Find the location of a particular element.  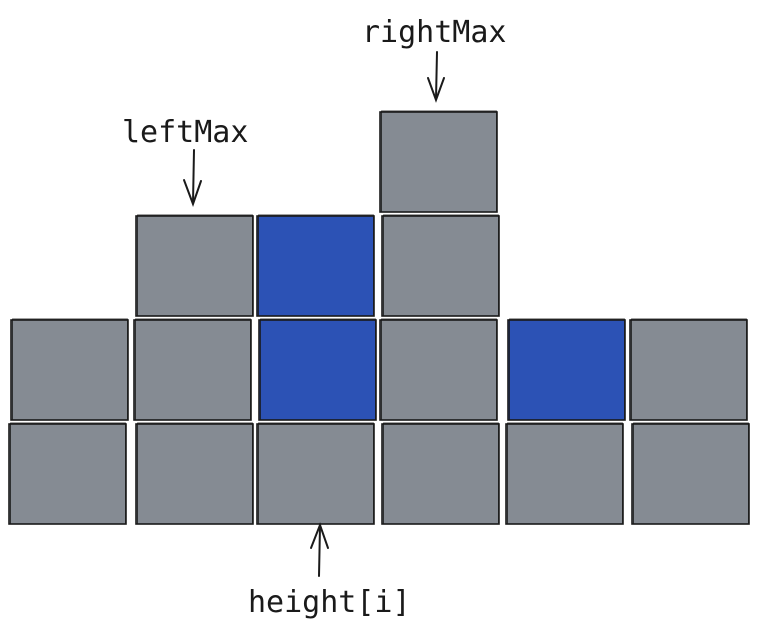

height-i-arrow-icon is located at coordinates (319, 549).